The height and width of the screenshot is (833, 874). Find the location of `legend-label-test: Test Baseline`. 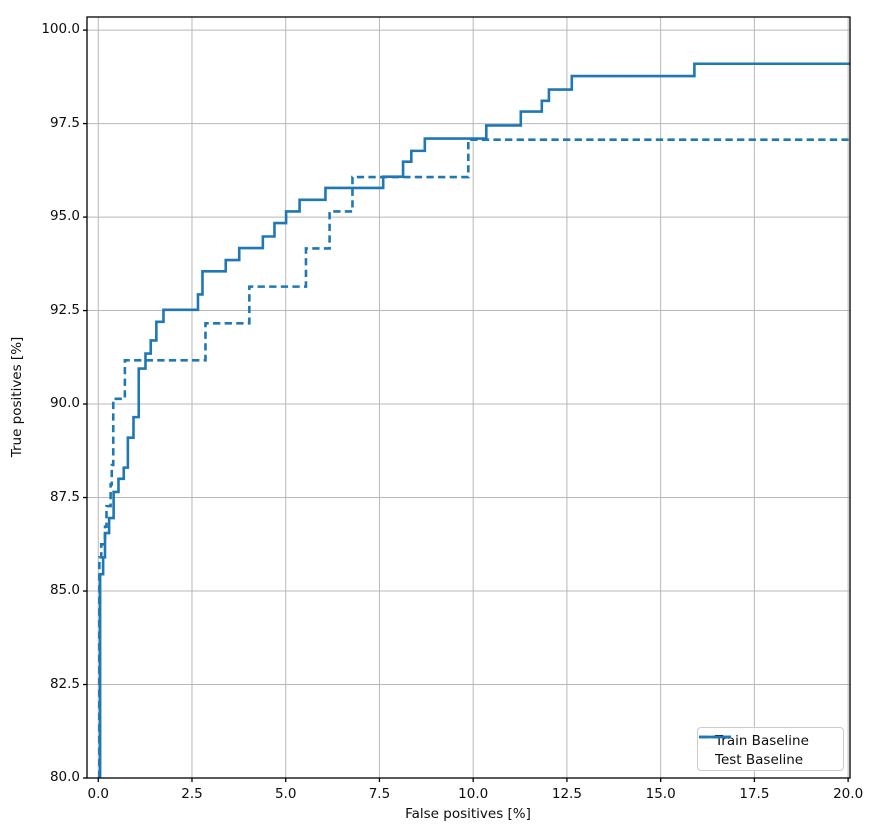

legend-label-test: Test Baseline is located at coordinates (759, 760).